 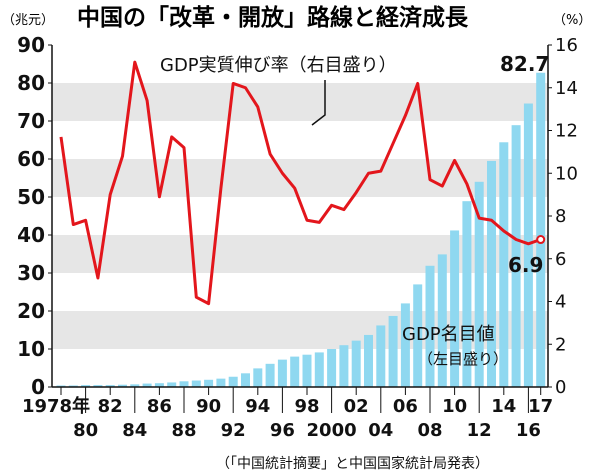 I want to click on line-series-leader, so click(x=318, y=103).